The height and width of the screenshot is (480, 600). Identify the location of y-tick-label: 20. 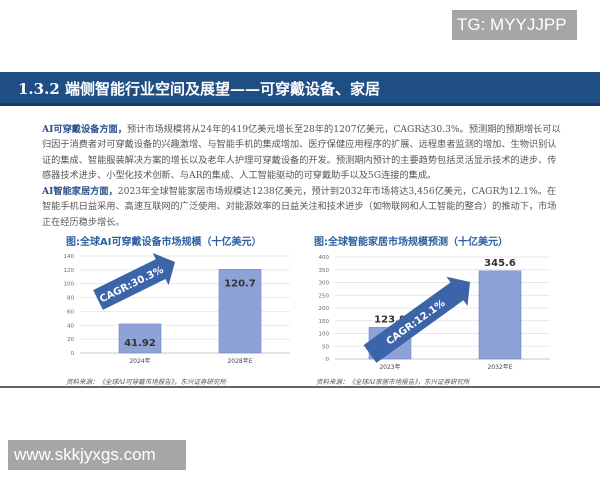
(70, 340).